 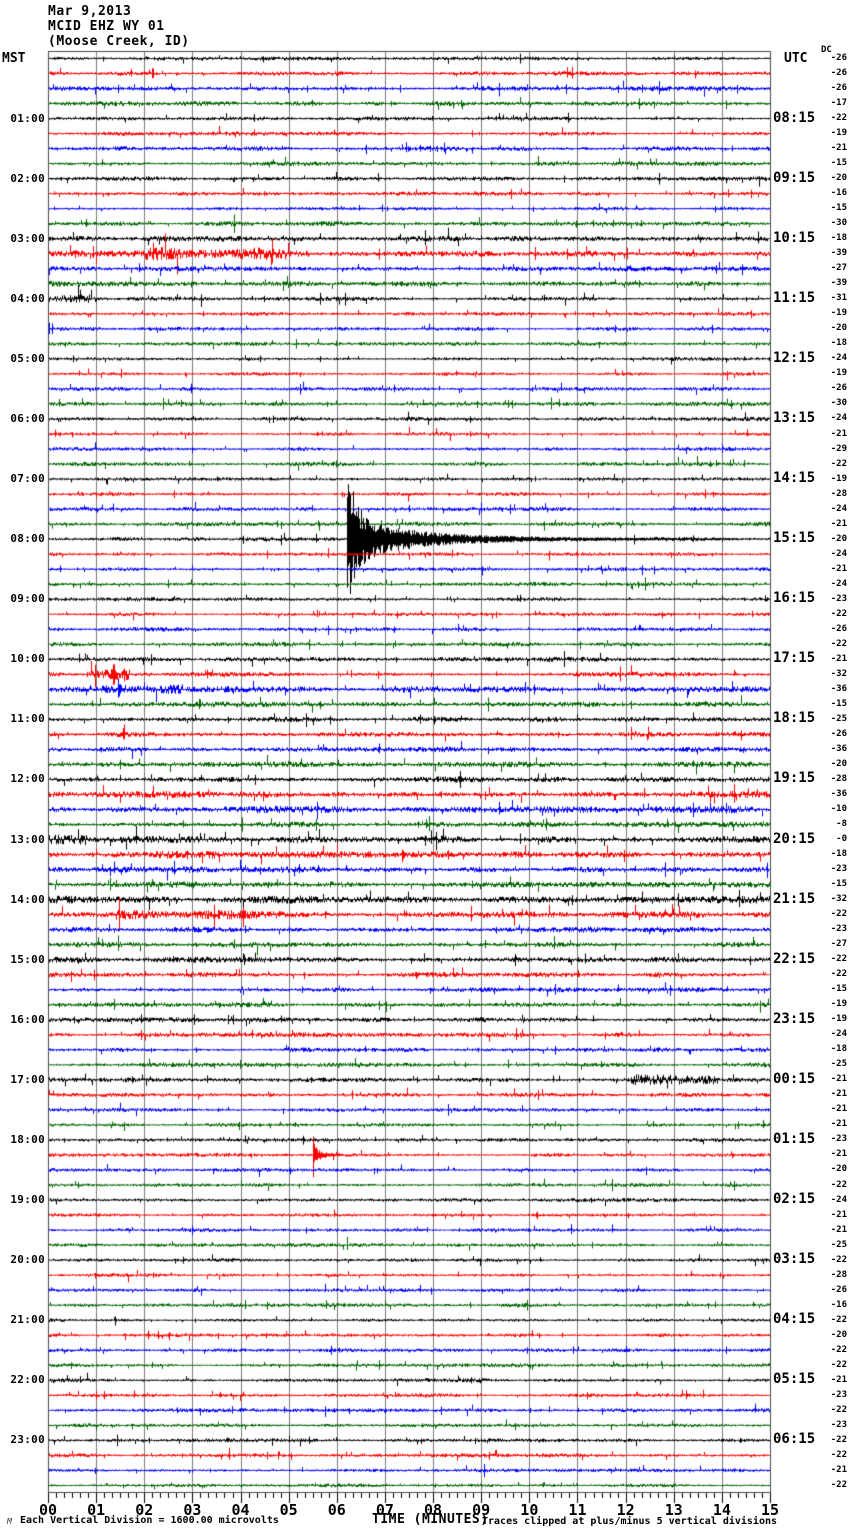 What do you see at coordinates (794, 538) in the screenshot?
I see `utc-hour-label: 15:15` at bounding box center [794, 538].